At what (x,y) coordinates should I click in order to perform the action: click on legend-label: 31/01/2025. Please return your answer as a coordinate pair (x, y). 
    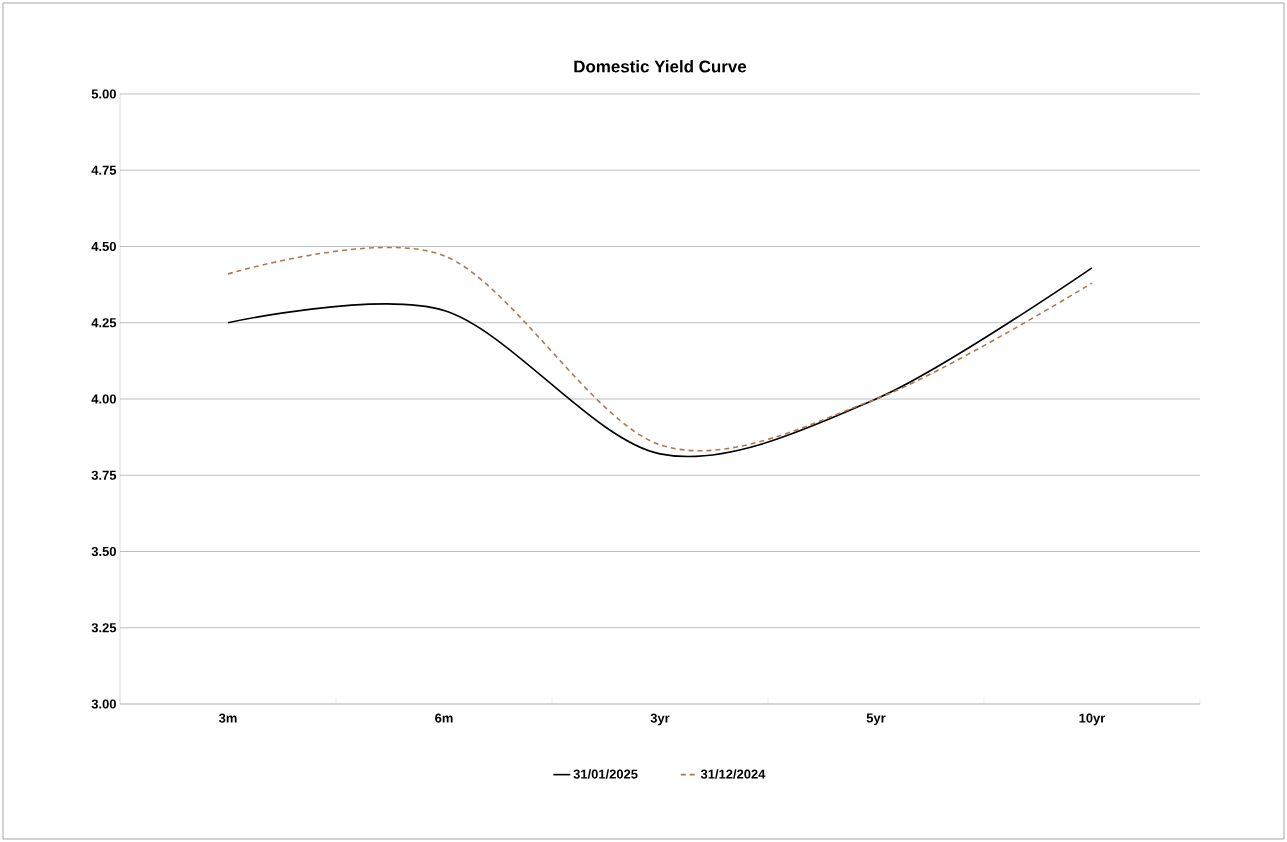
    Looking at the image, I should click on (605, 774).